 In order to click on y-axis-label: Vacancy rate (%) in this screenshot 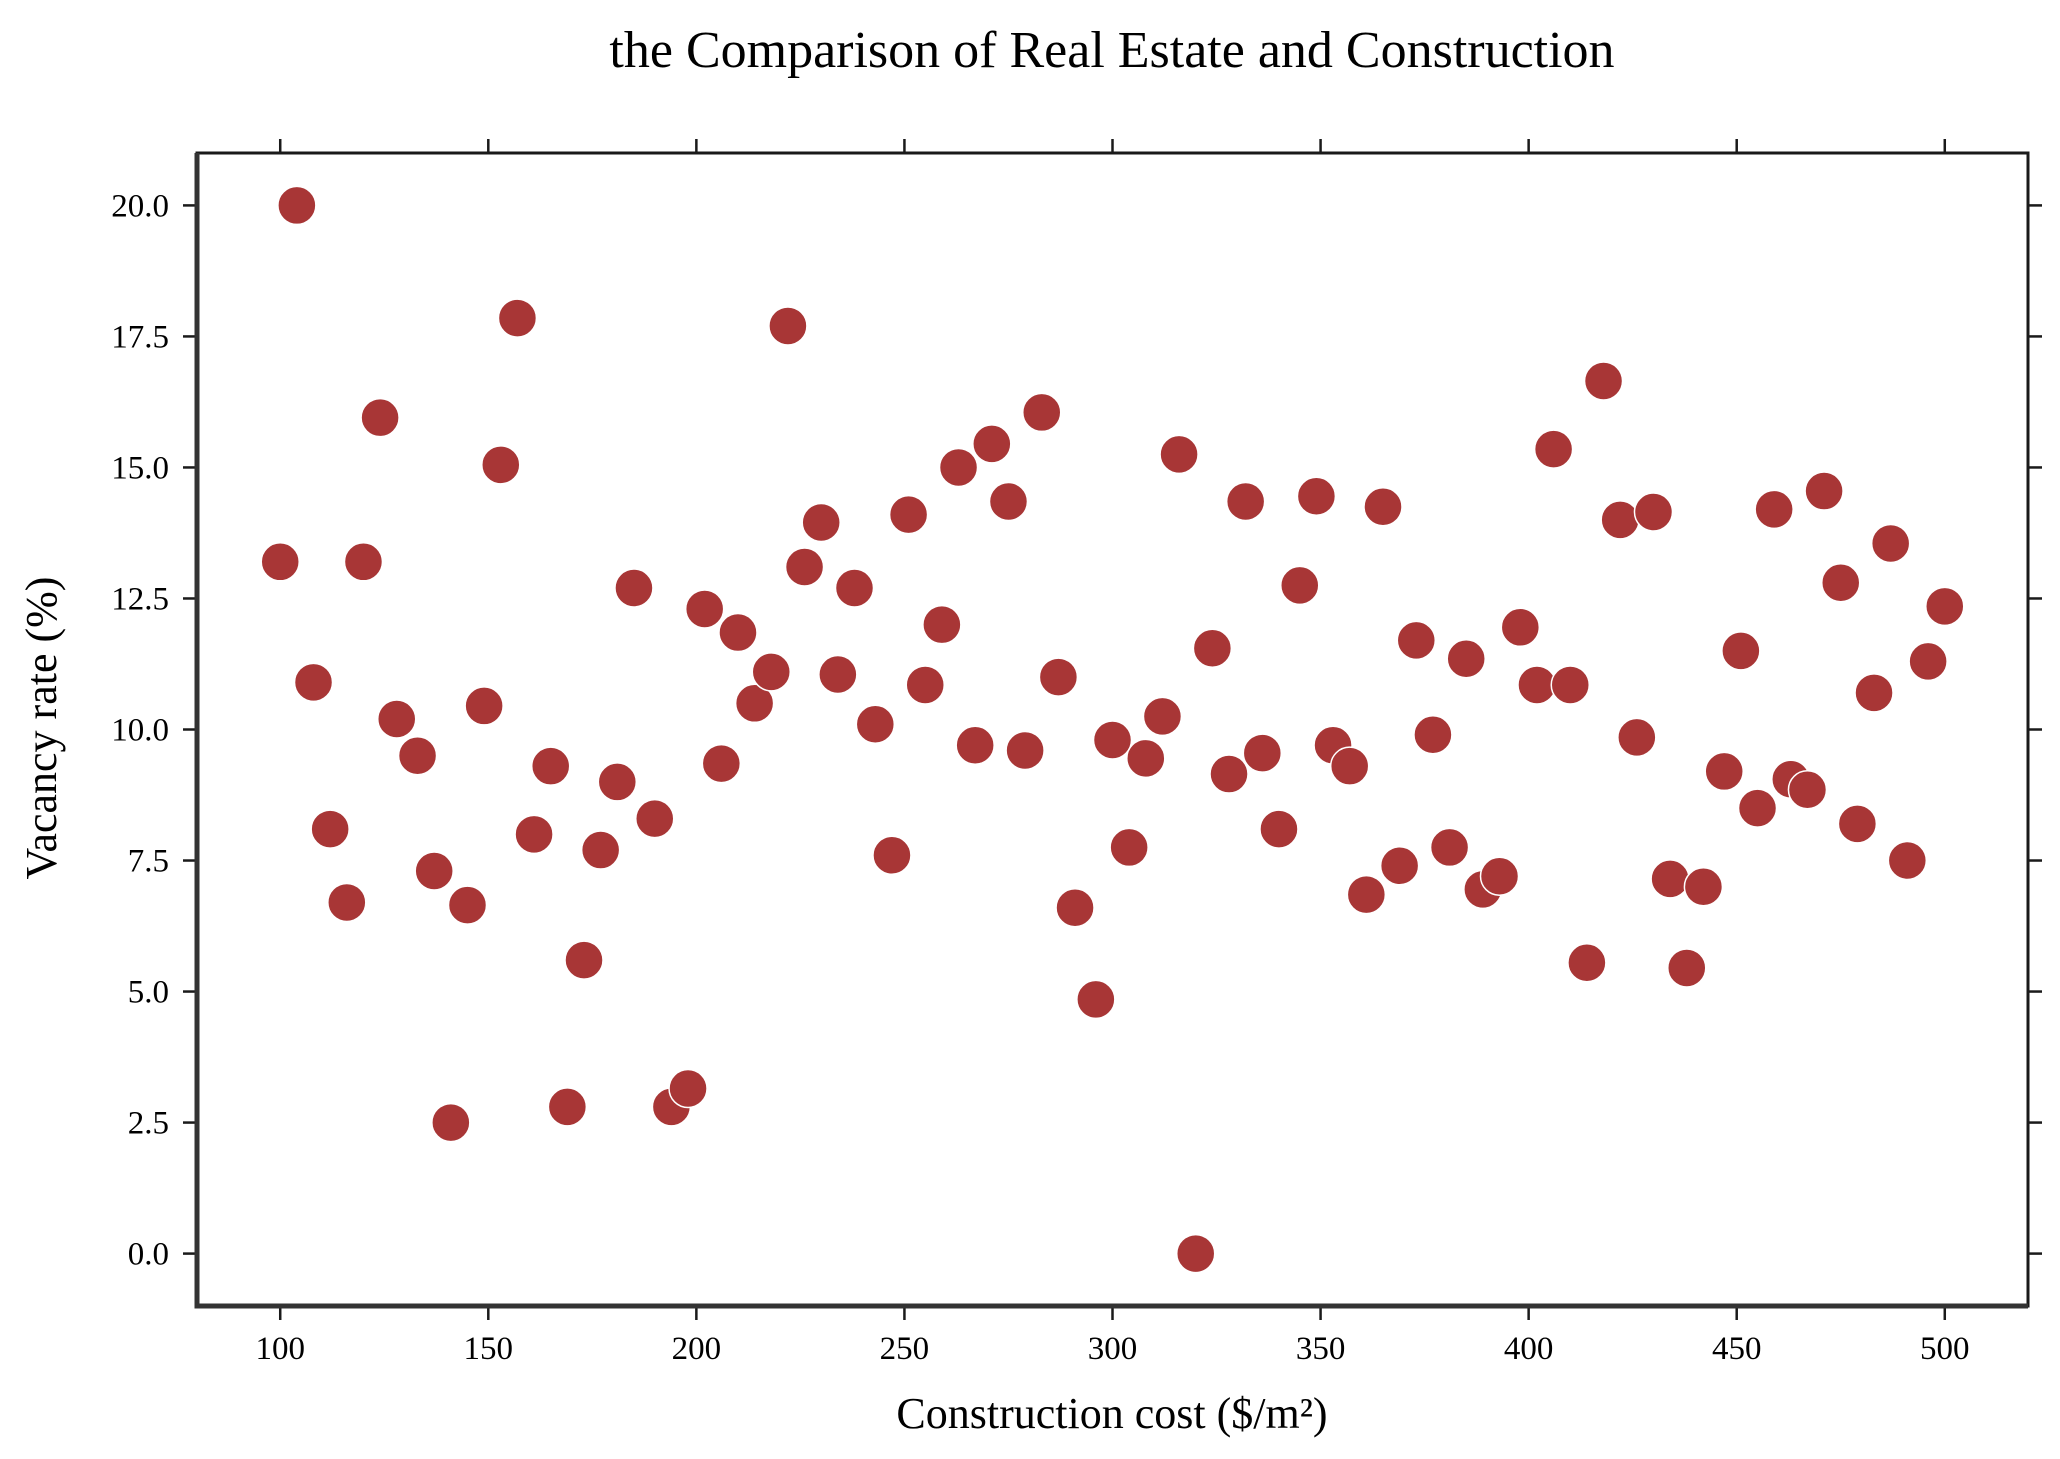, I will do `click(41, 728)`.